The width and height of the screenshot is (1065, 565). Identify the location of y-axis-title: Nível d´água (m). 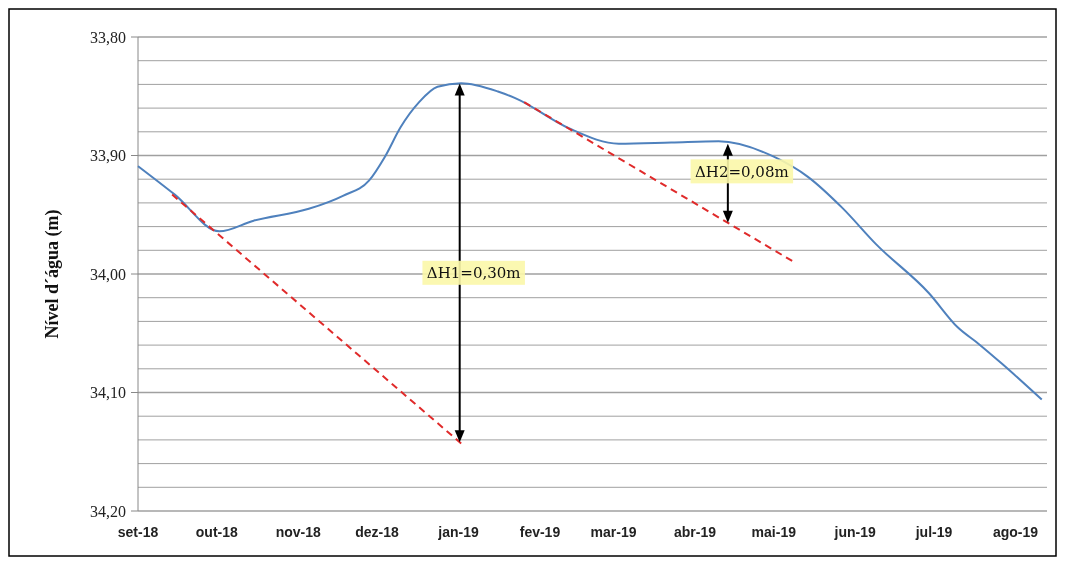
(52, 274).